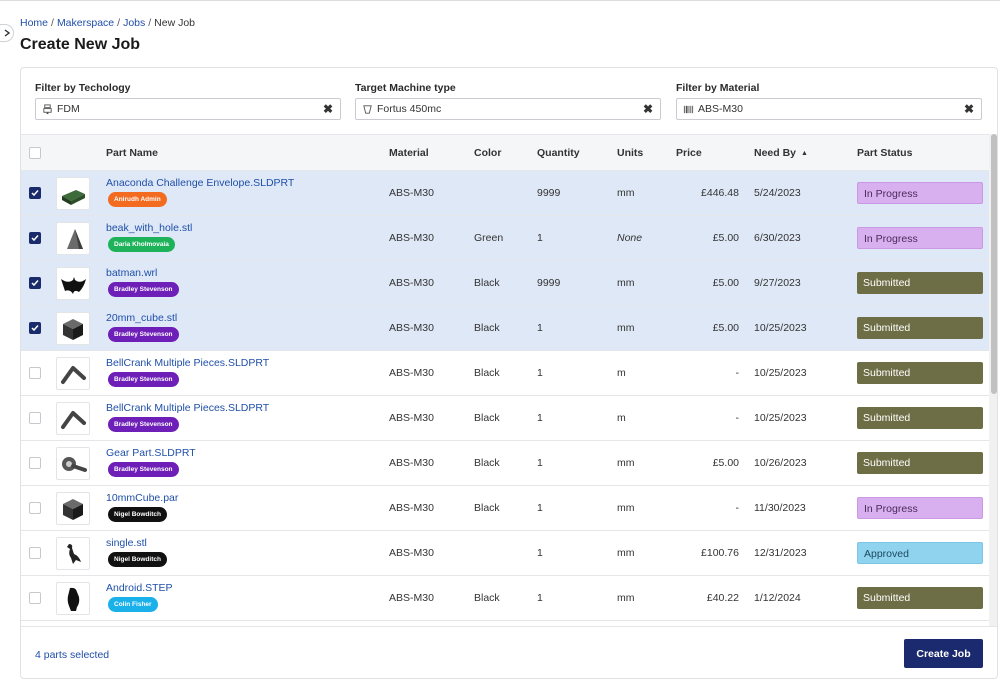 Image resolution: width=1000 pixels, height=682 pixels. I want to click on sidebar-toggle-button, so click(7, 33).